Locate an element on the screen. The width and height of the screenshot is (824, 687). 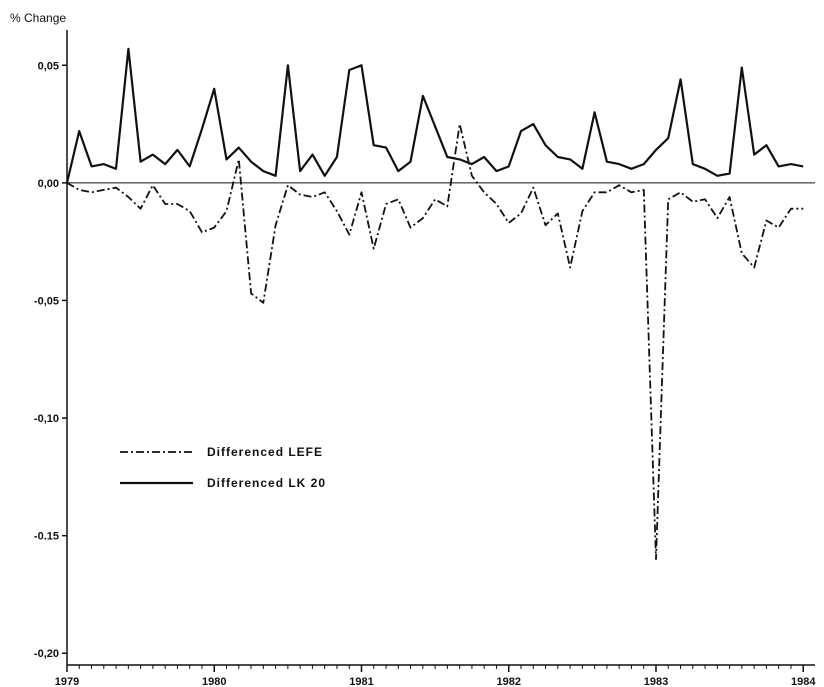
x-tick-label: 1982 is located at coordinates (508, 681).